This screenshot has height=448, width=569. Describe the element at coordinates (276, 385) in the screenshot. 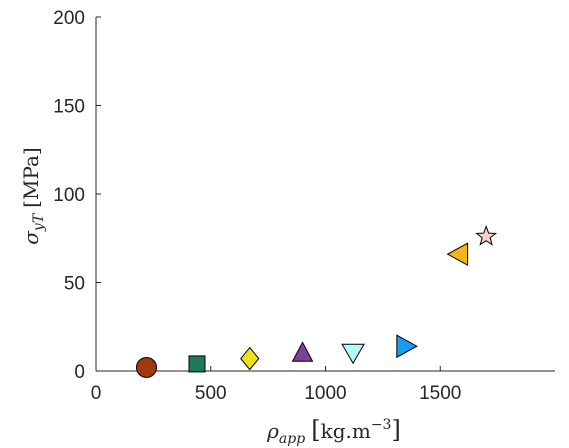

I see `x-axis-ticks: 0 500 1000 1500` at that location.